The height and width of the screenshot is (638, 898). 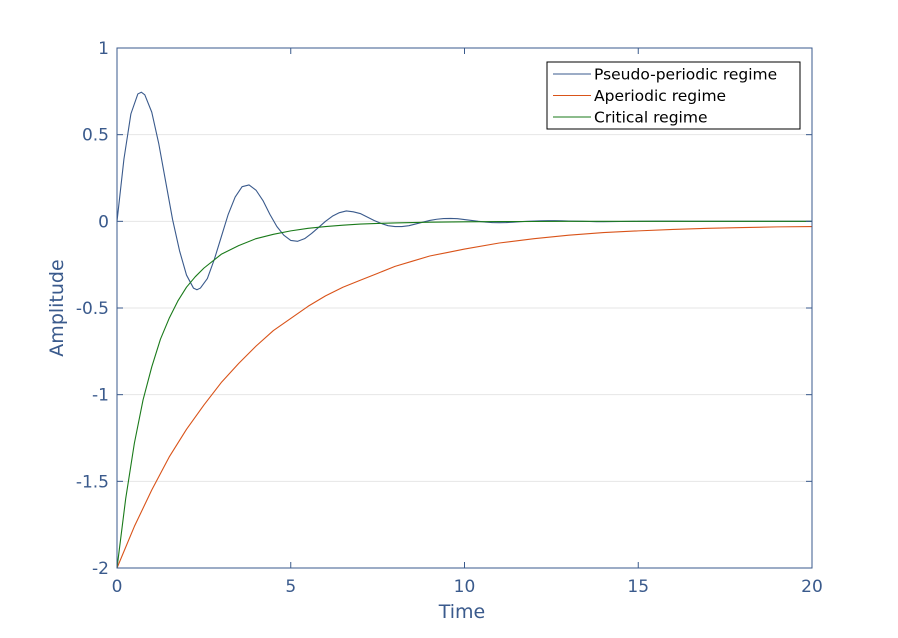 I want to click on y-tick-label: -2, so click(x=100, y=569).